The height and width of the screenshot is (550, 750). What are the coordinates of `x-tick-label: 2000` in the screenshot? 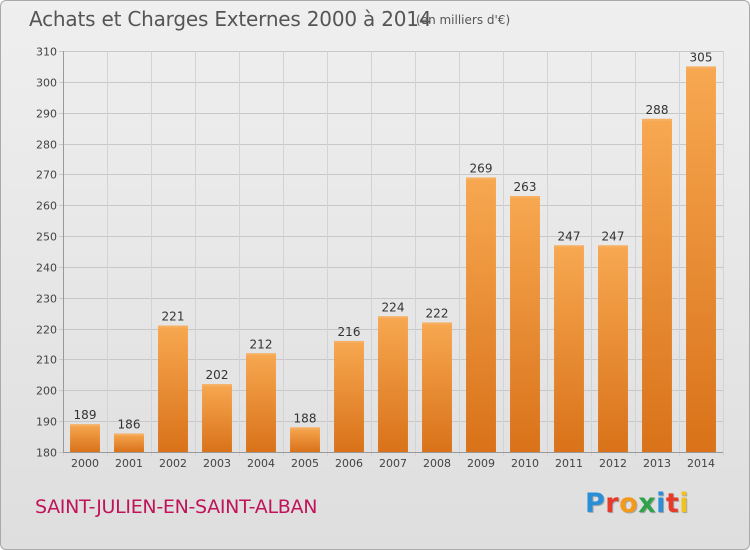 It's located at (85, 463).